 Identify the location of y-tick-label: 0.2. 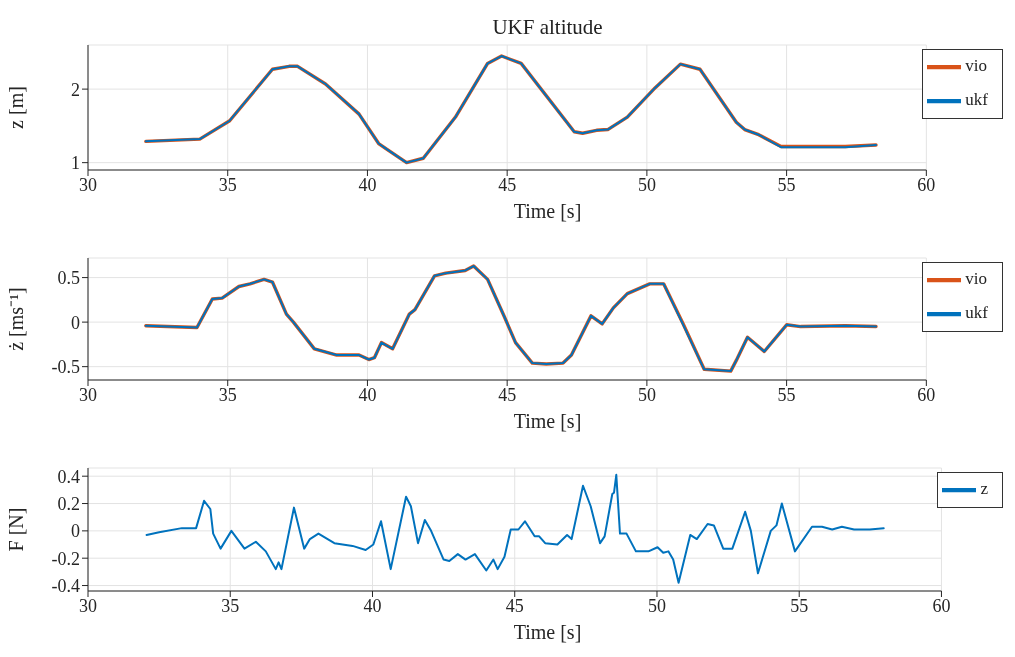
(68, 503).